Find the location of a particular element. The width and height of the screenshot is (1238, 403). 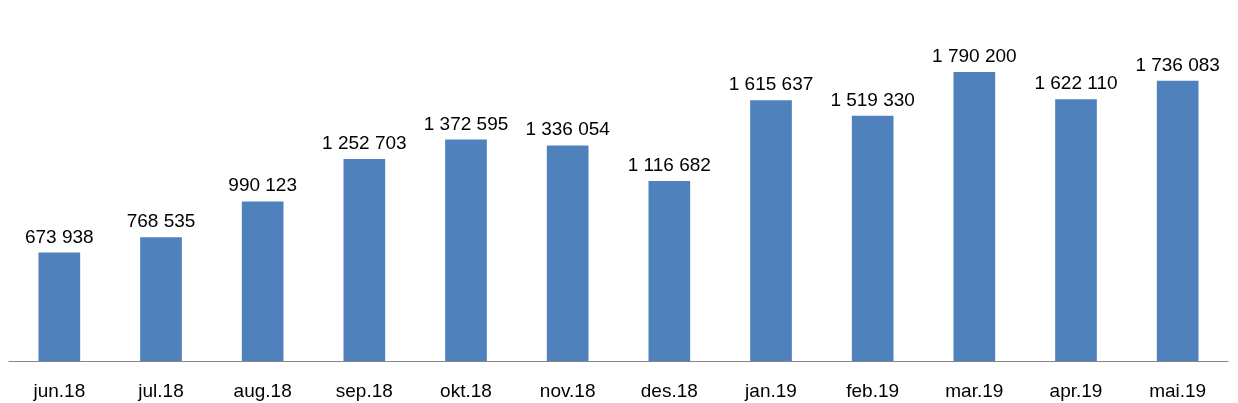

x-tick-label: mai.19 is located at coordinates (1178, 390).